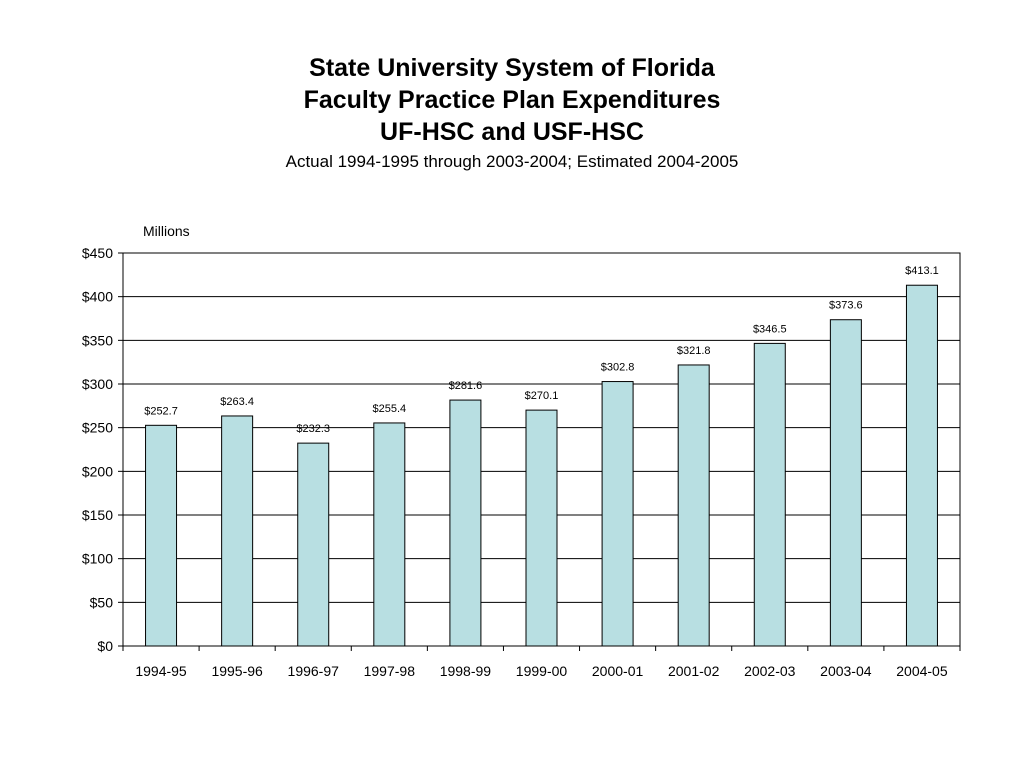 This screenshot has width=1024, height=768. Describe the element at coordinates (102, 602) in the screenshot. I see `y-tick-label: $50` at that location.